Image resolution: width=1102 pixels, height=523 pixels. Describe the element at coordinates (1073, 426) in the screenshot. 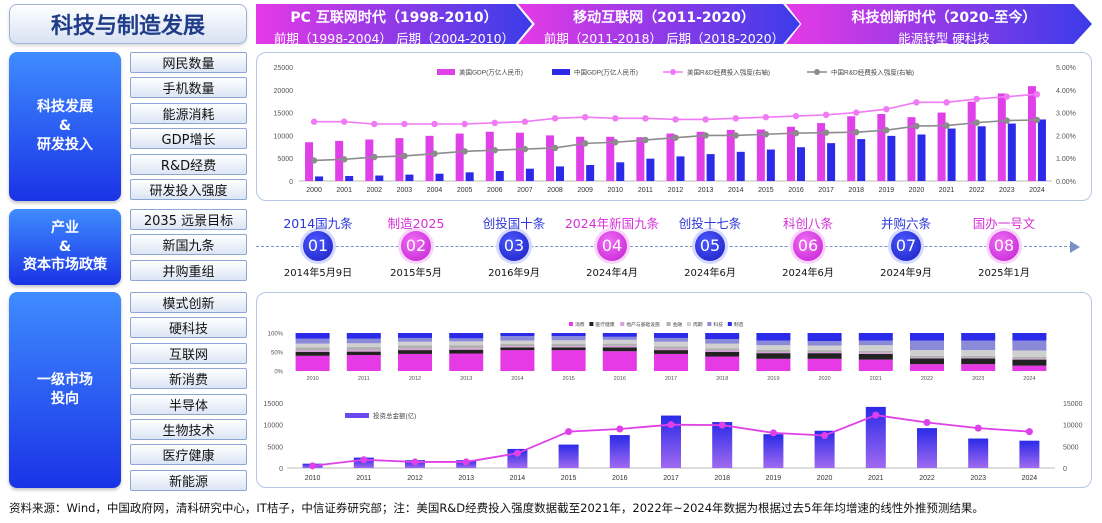

I see `inv-y2-tick: 10000` at that location.